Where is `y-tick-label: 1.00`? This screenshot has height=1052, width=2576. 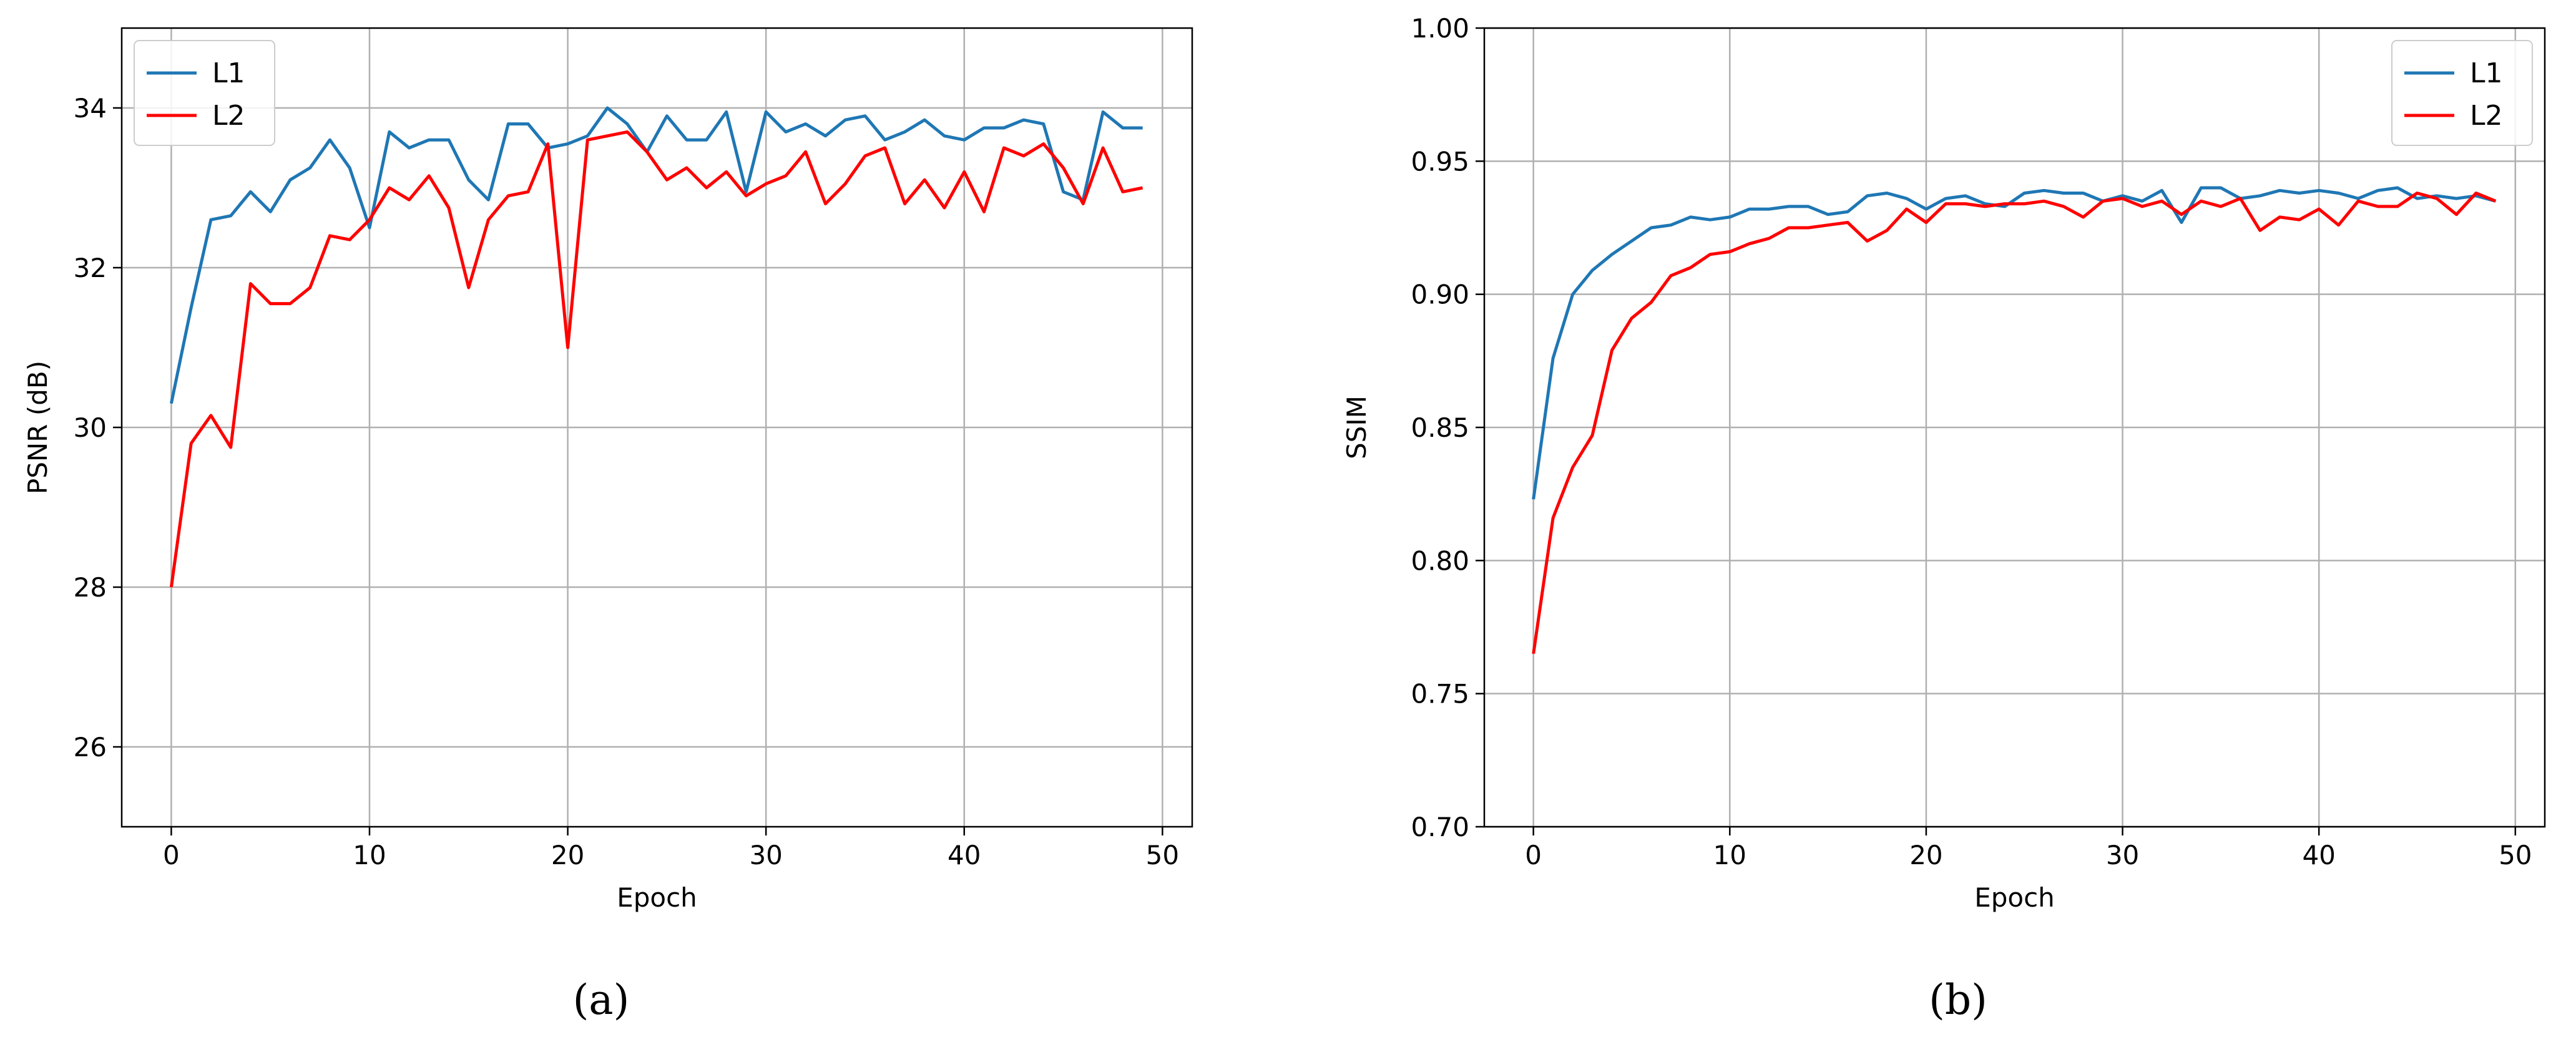 y-tick-label: 1.00 is located at coordinates (1440, 28).